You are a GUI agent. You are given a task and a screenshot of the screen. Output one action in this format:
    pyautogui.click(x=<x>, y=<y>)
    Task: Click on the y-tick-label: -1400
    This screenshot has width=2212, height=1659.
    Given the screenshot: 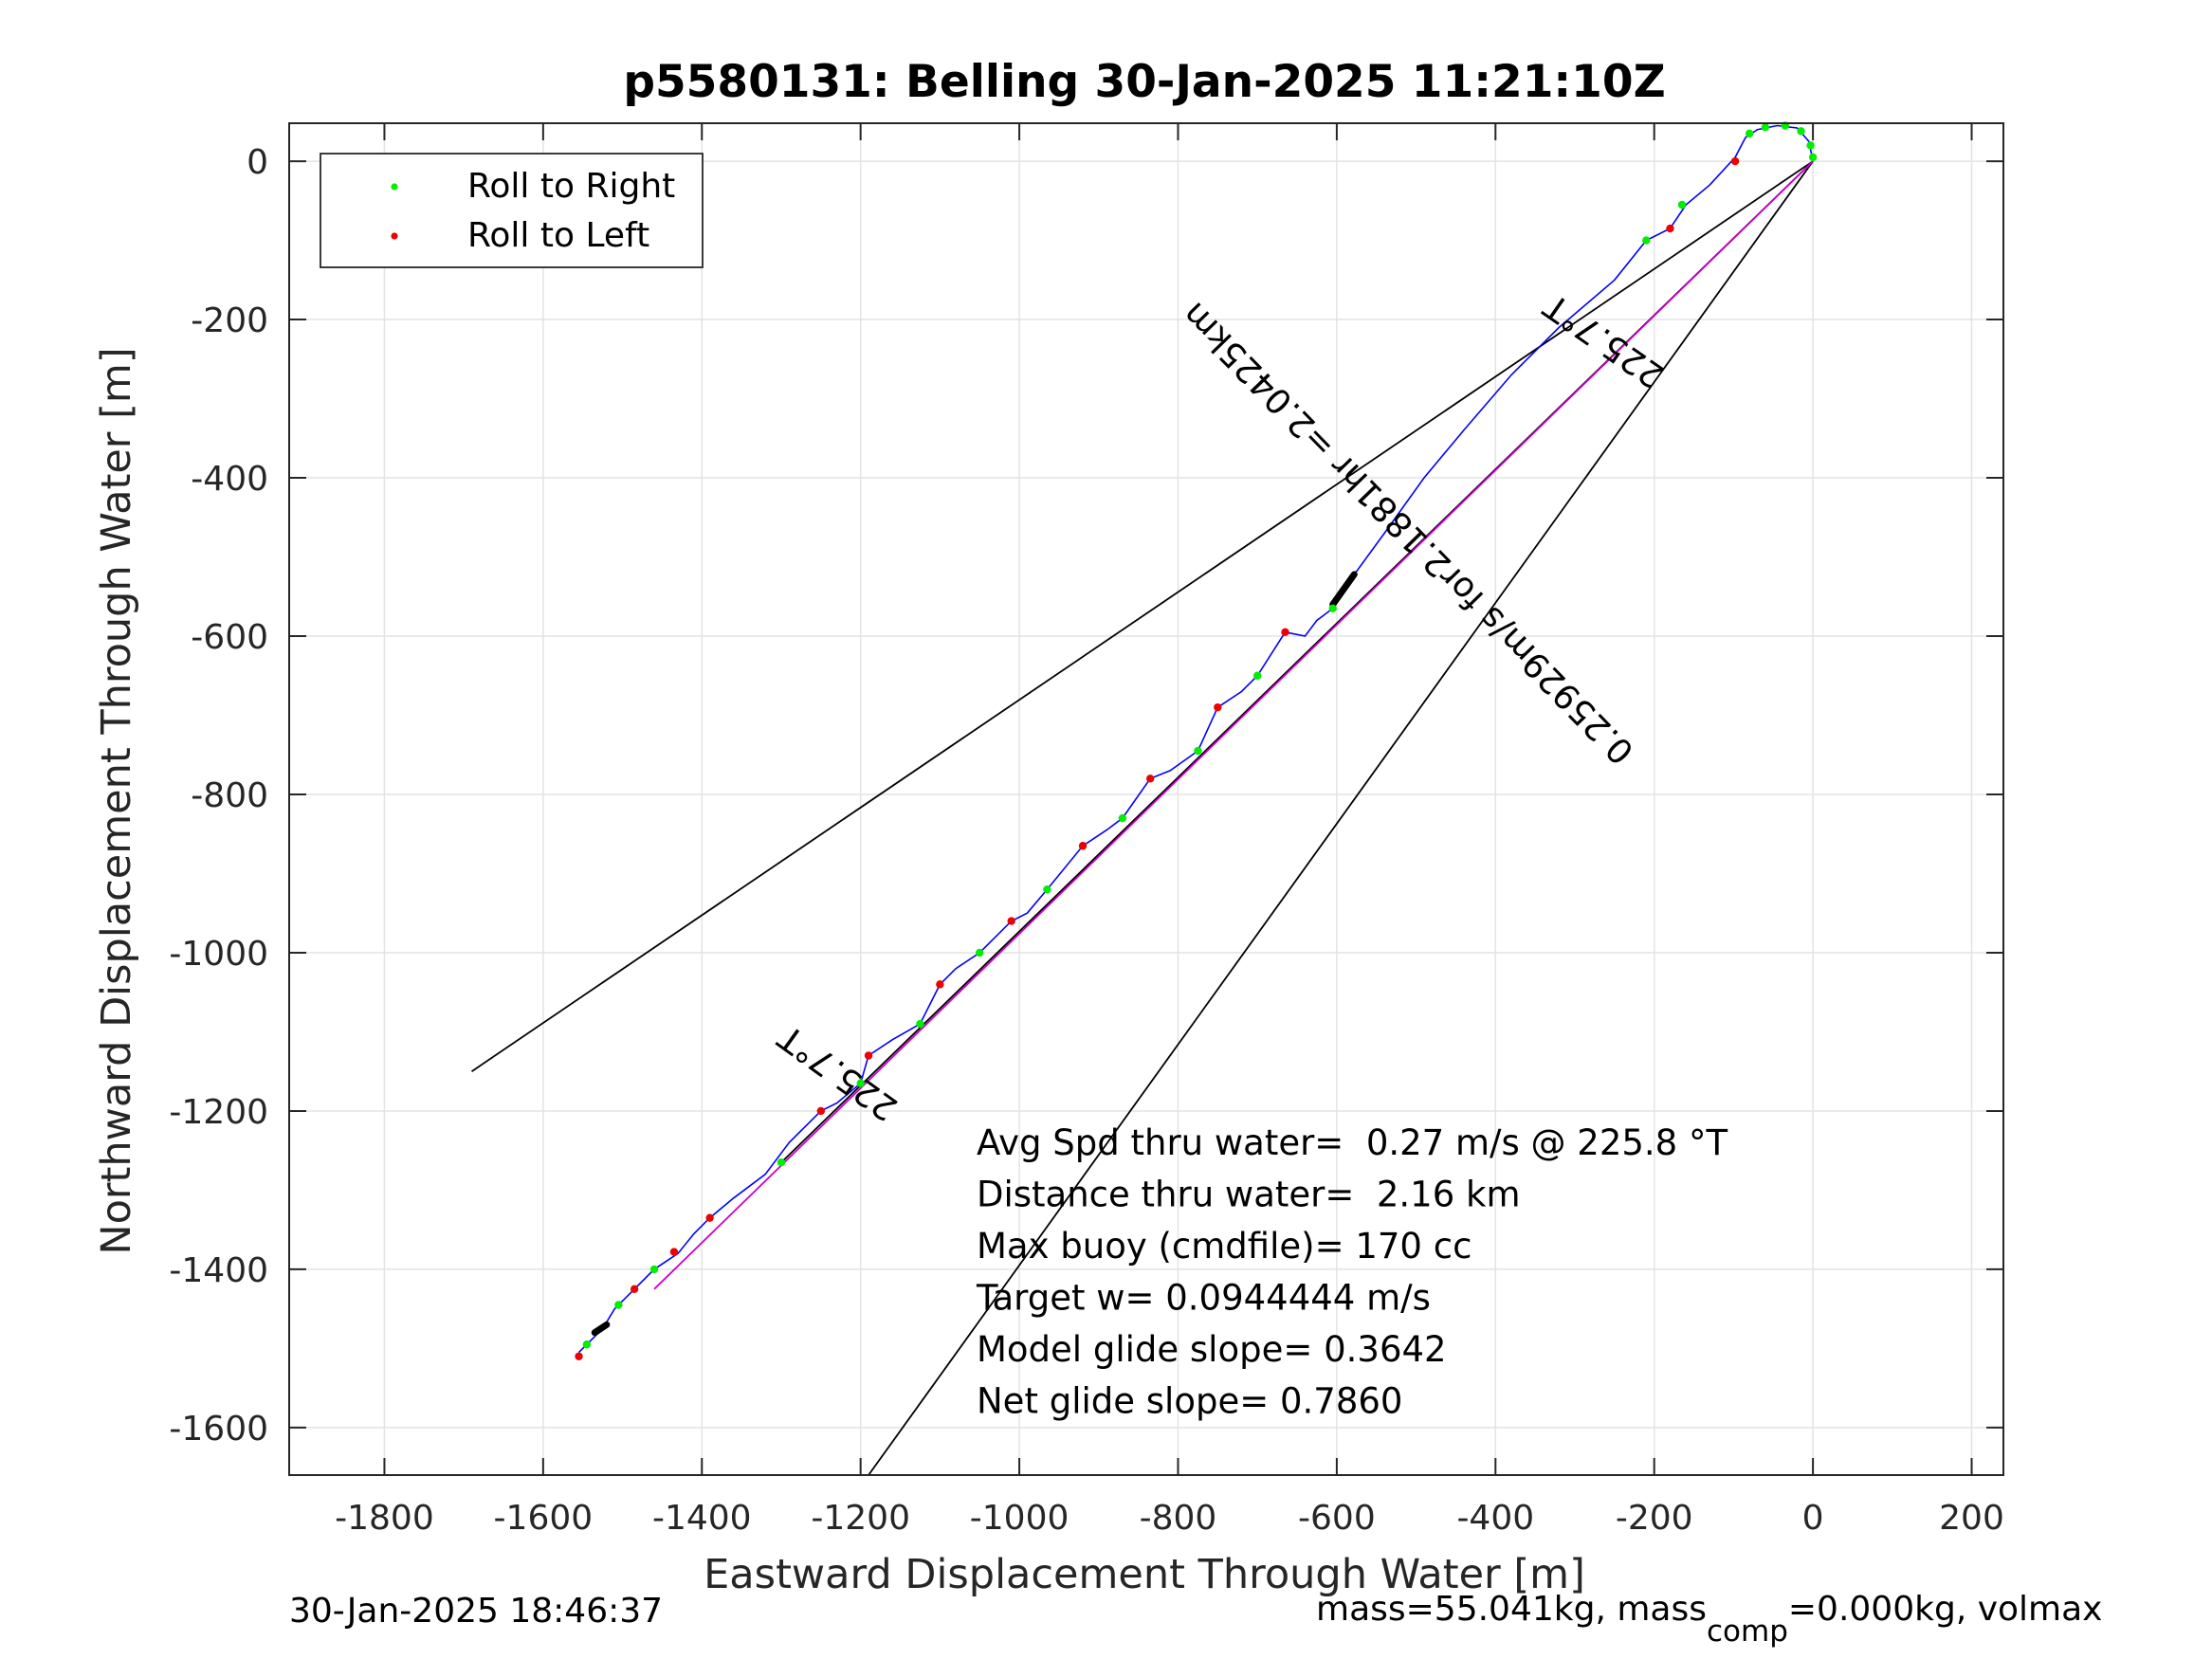 What is the action you would take?
    pyautogui.click(x=218, y=1270)
    